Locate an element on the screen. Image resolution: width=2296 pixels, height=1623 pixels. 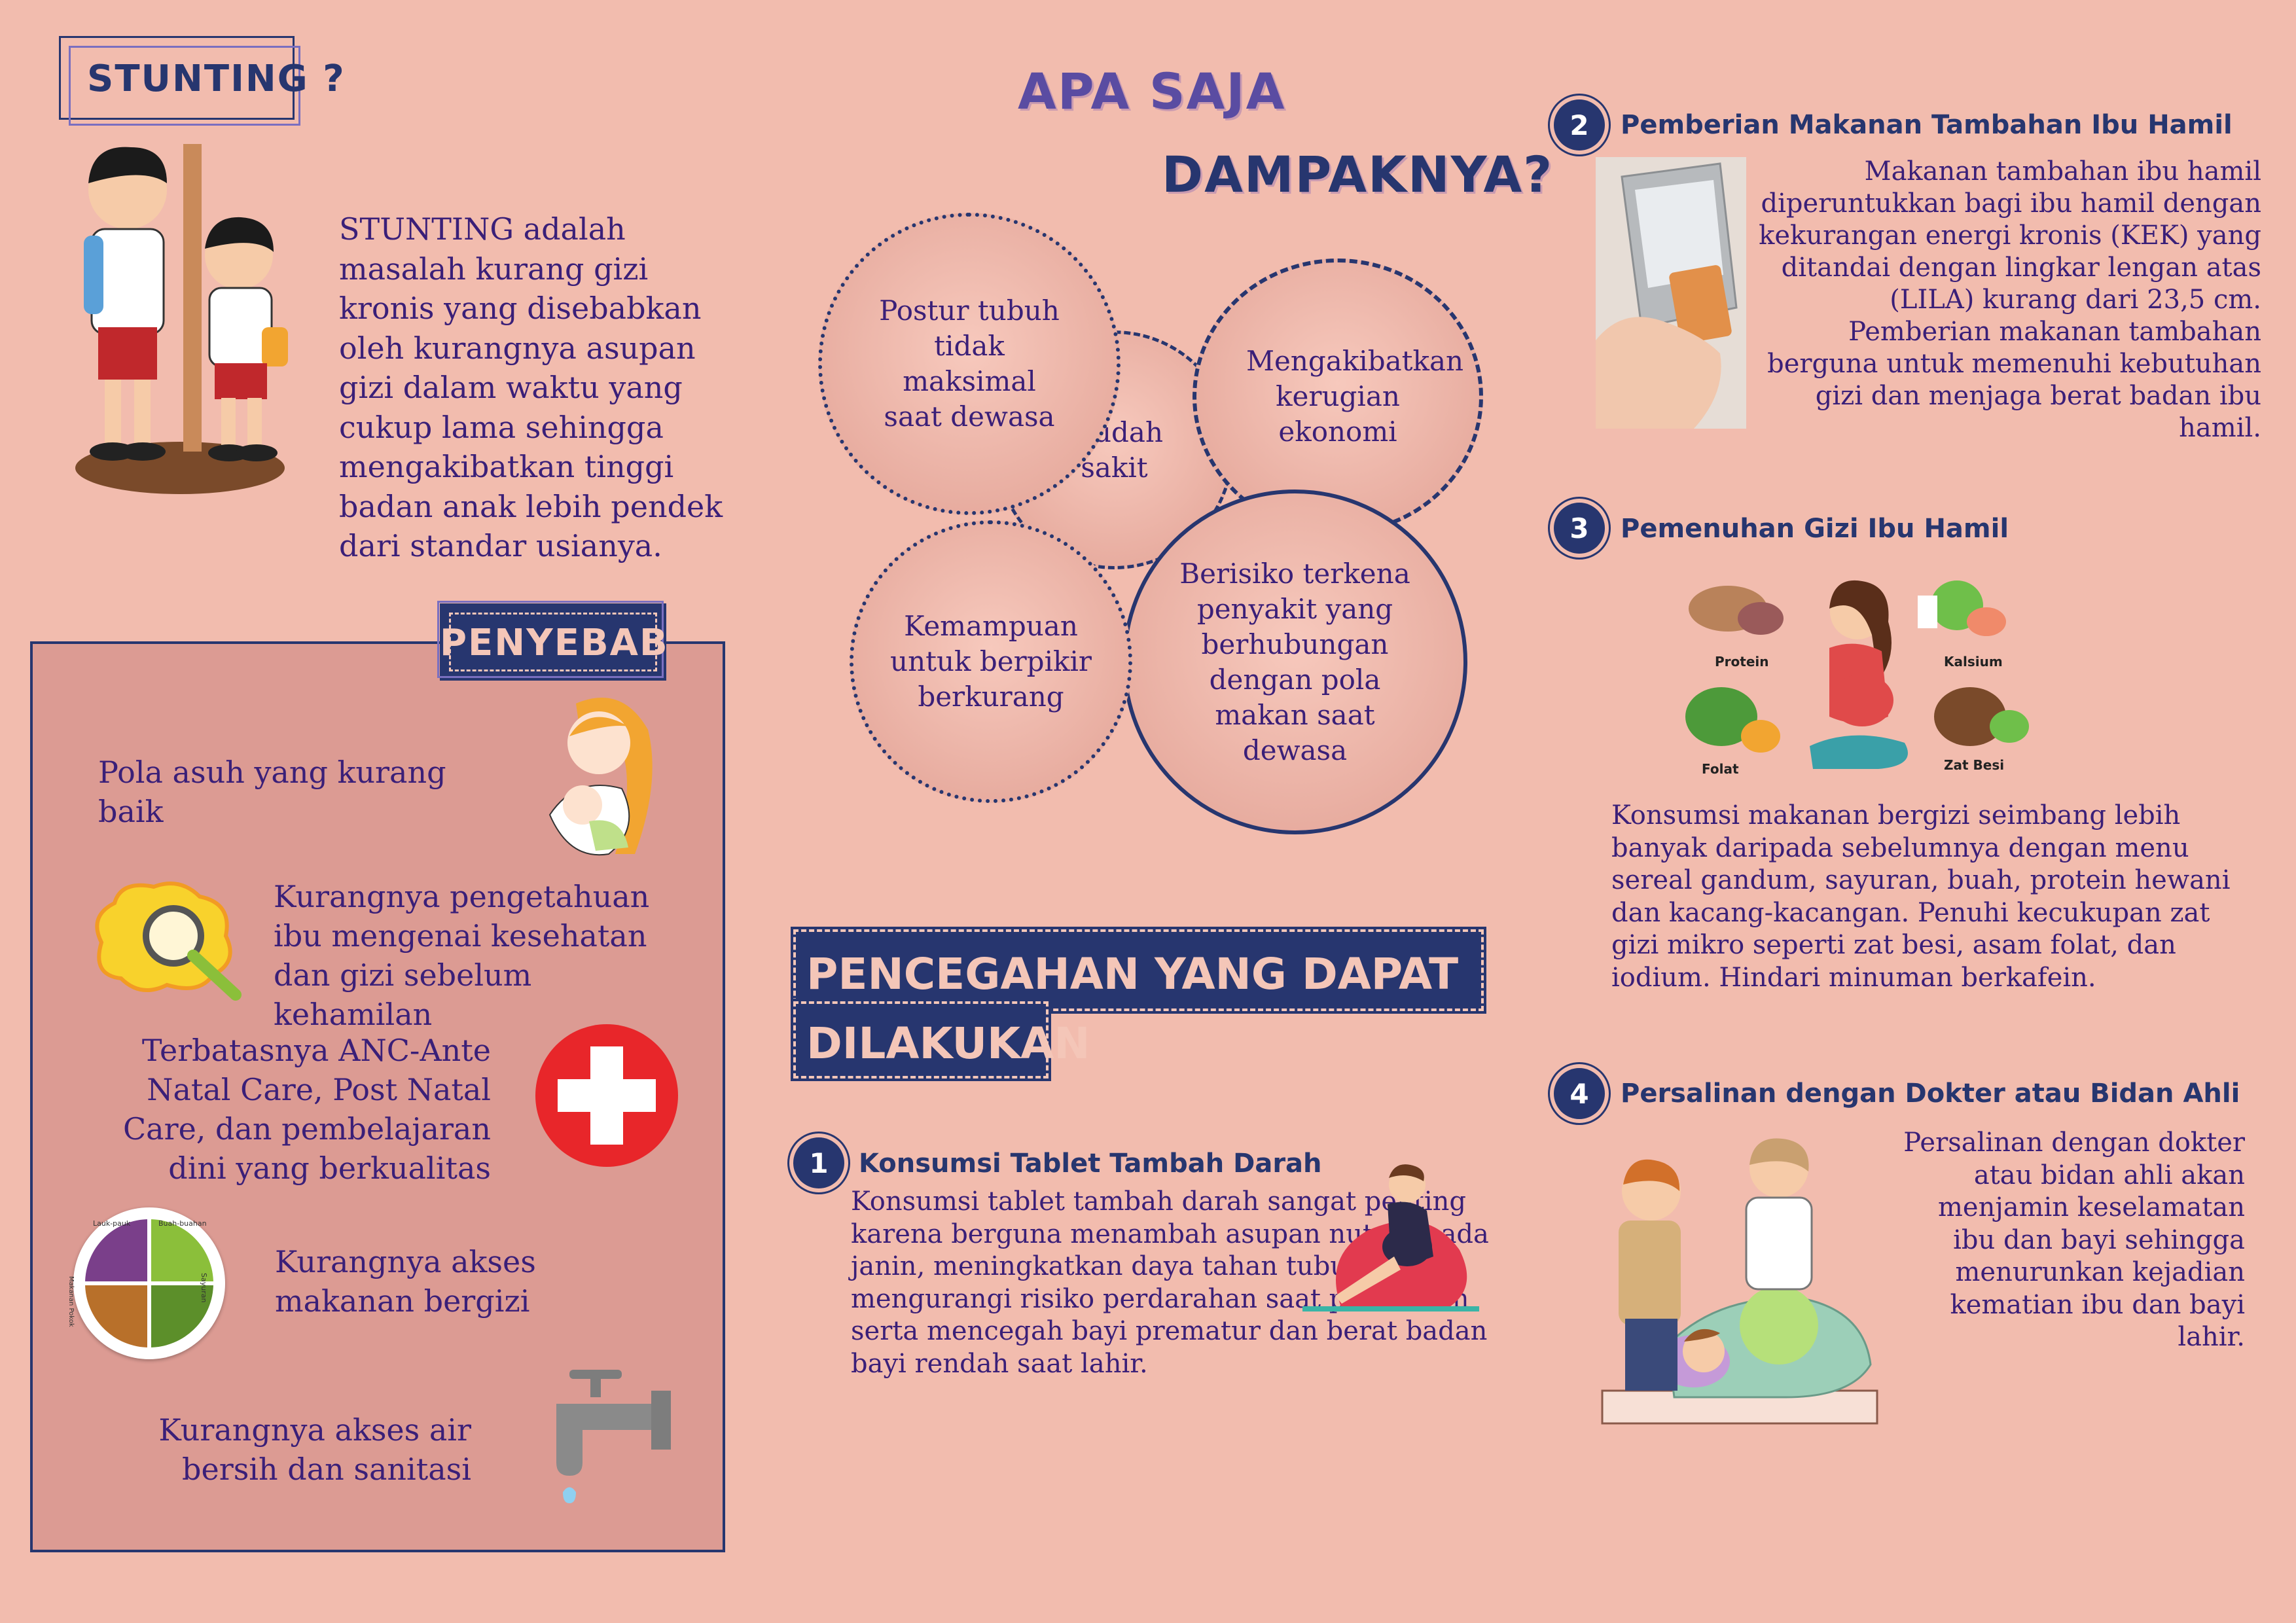
pencegahan-banner-line1: PENCEGAHAN YANG DAPAT is located at coordinates (1138, 971).